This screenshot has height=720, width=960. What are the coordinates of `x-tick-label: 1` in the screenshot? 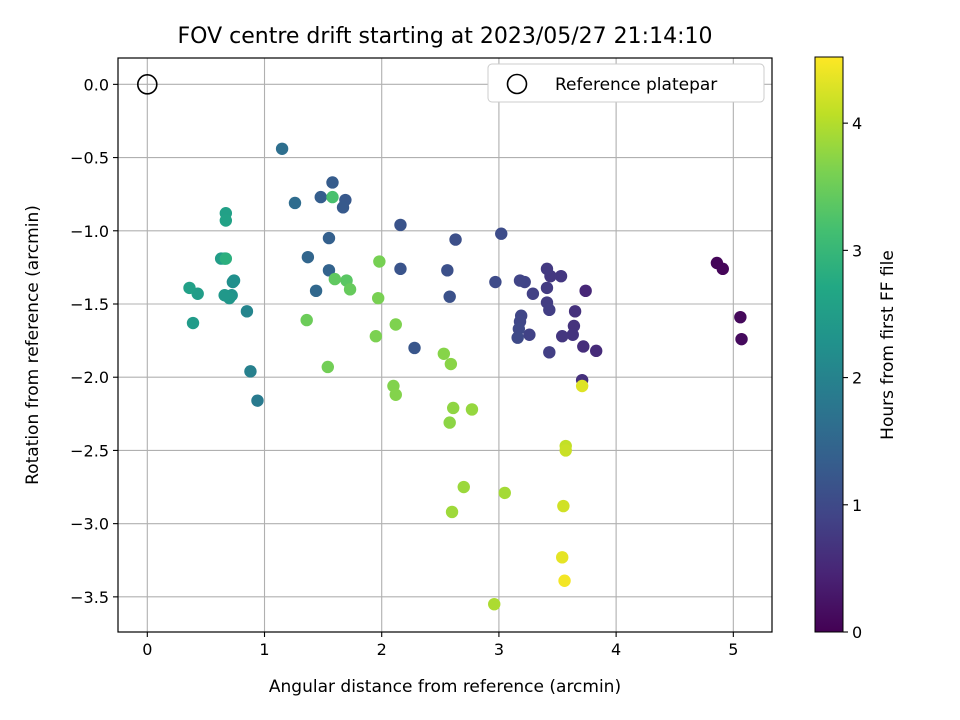 It's located at (264, 649).